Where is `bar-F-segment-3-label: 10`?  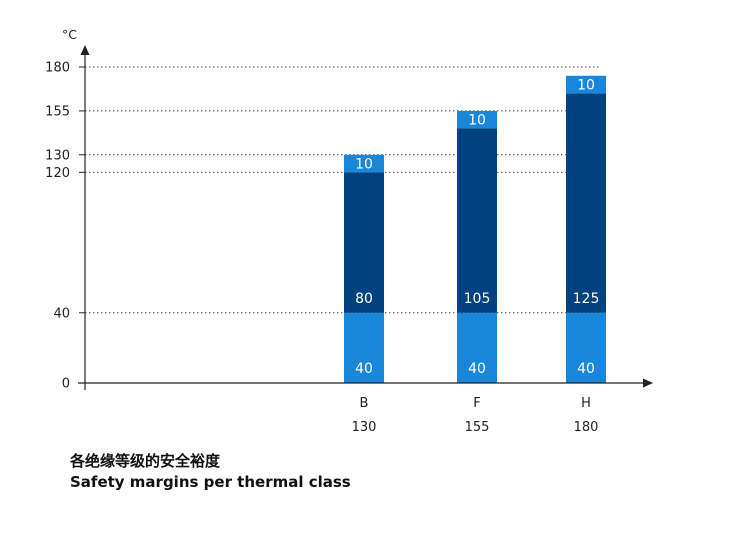
bar-F-segment-3-label: 10 is located at coordinates (477, 121).